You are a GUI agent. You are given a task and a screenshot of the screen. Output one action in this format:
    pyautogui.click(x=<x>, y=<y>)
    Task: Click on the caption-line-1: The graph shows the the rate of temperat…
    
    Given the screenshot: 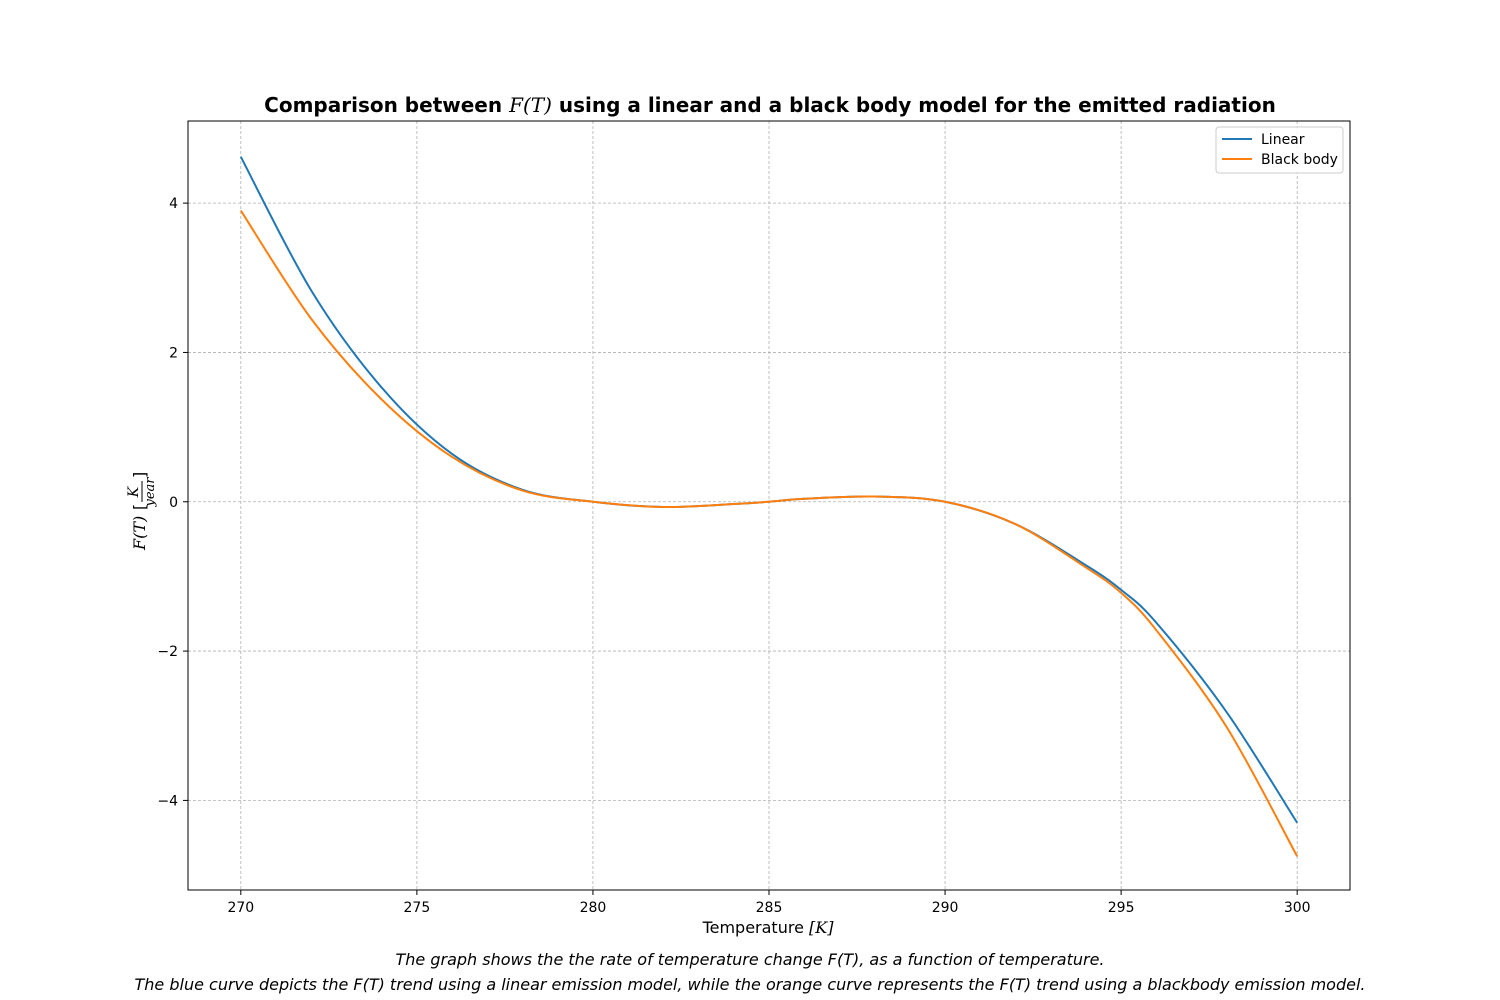 What is the action you would take?
    pyautogui.click(x=750, y=959)
    